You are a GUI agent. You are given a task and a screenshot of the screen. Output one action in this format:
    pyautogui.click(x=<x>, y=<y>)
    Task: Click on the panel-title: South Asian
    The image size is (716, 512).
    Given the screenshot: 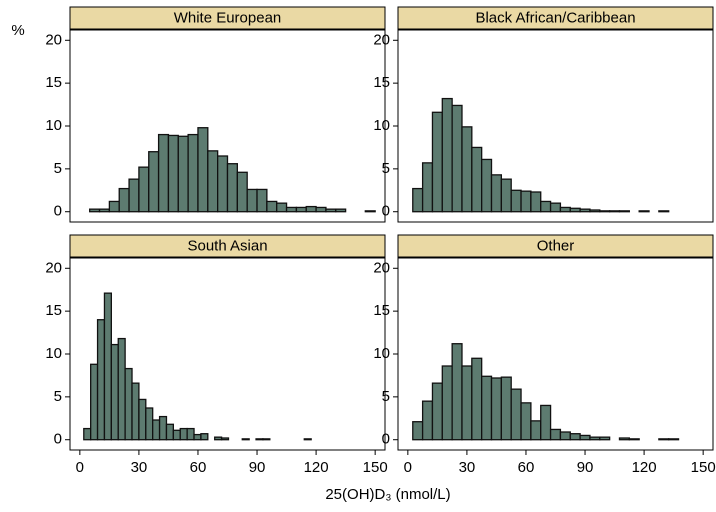 What is the action you would take?
    pyautogui.click(x=227, y=245)
    